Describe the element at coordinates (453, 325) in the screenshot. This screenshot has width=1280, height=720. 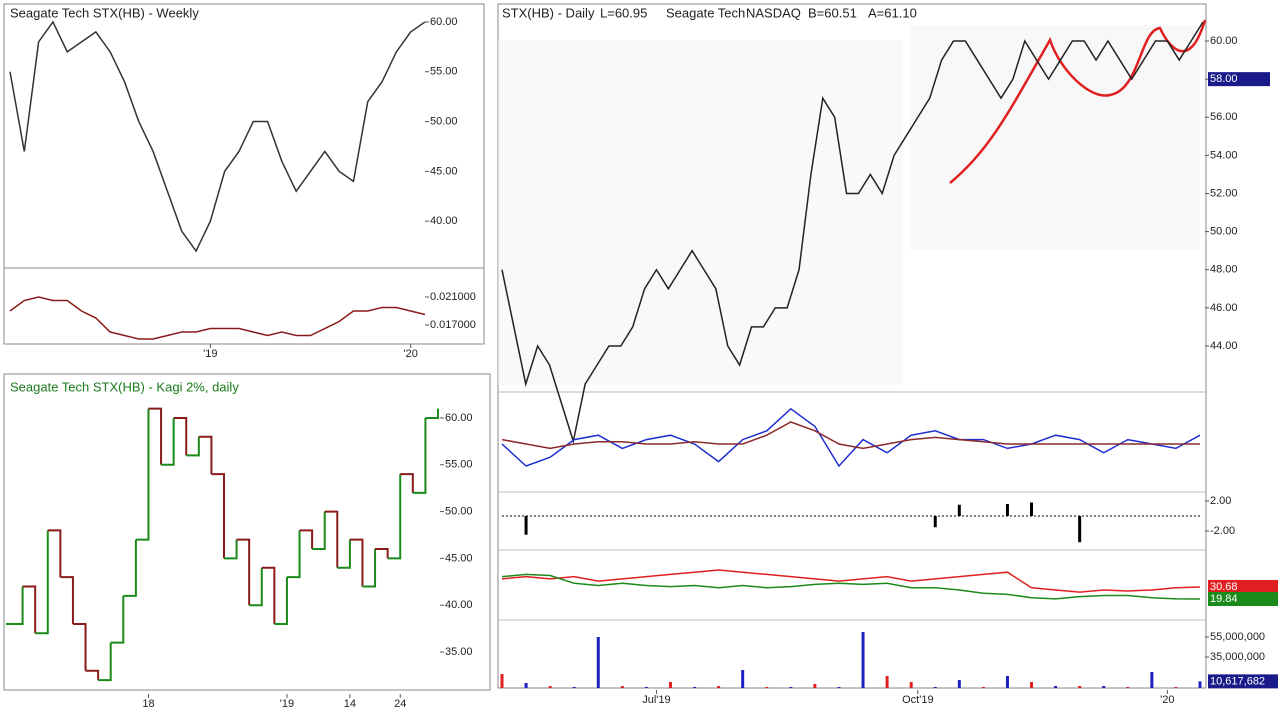
I see `y-tick-label: 0.017000` at that location.